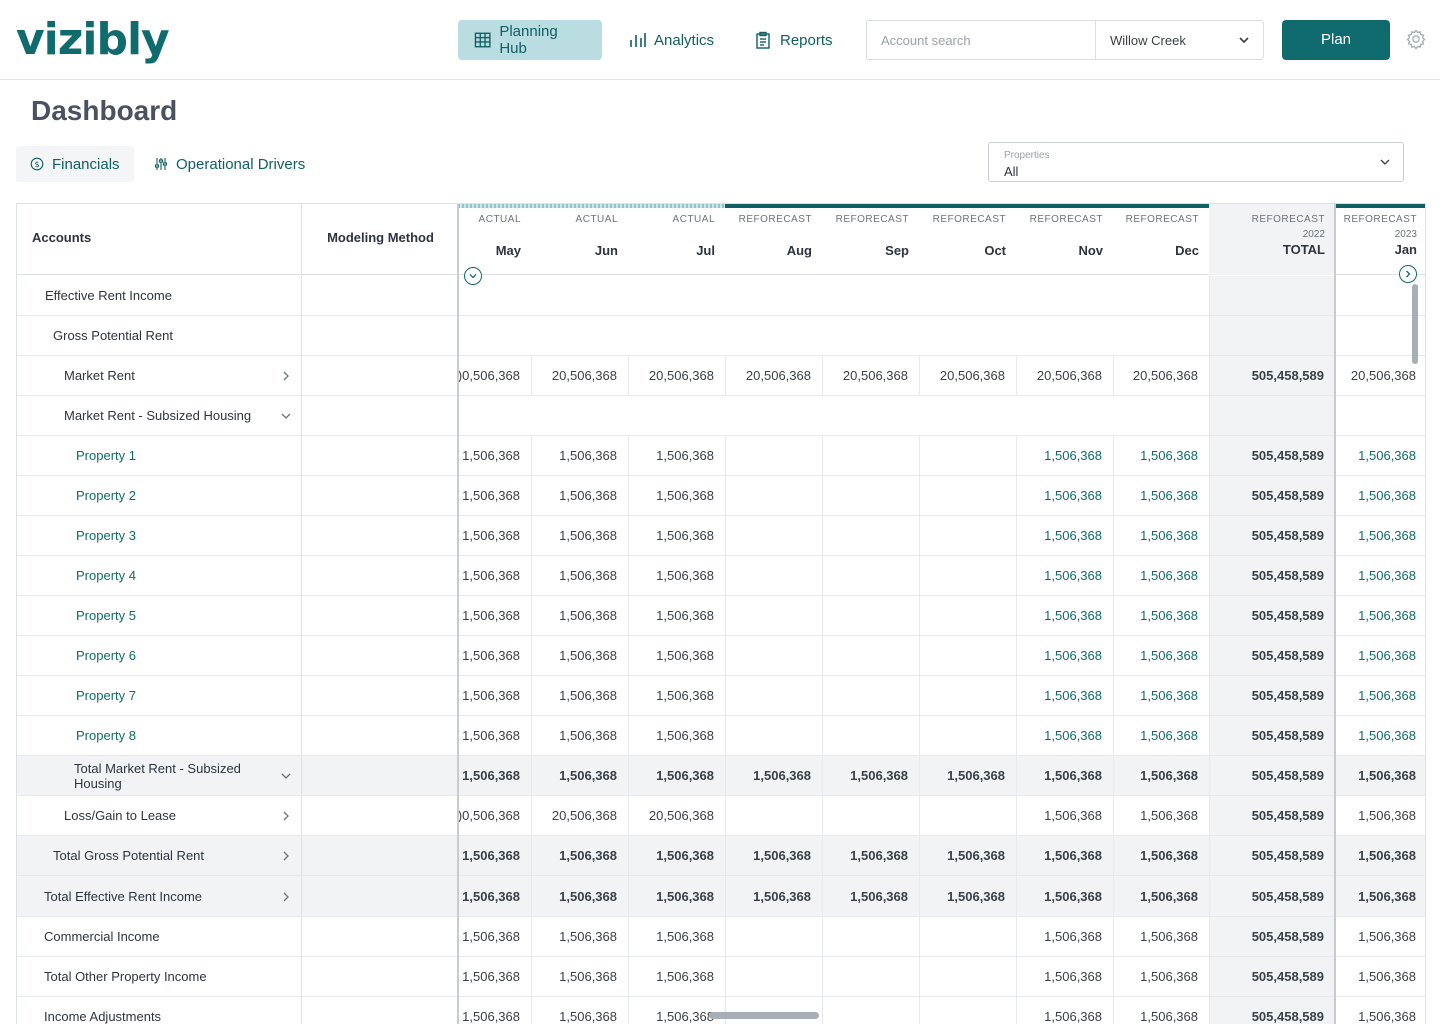 The width and height of the screenshot is (1440, 1024). I want to click on plan-button: Plan, so click(1336, 40).